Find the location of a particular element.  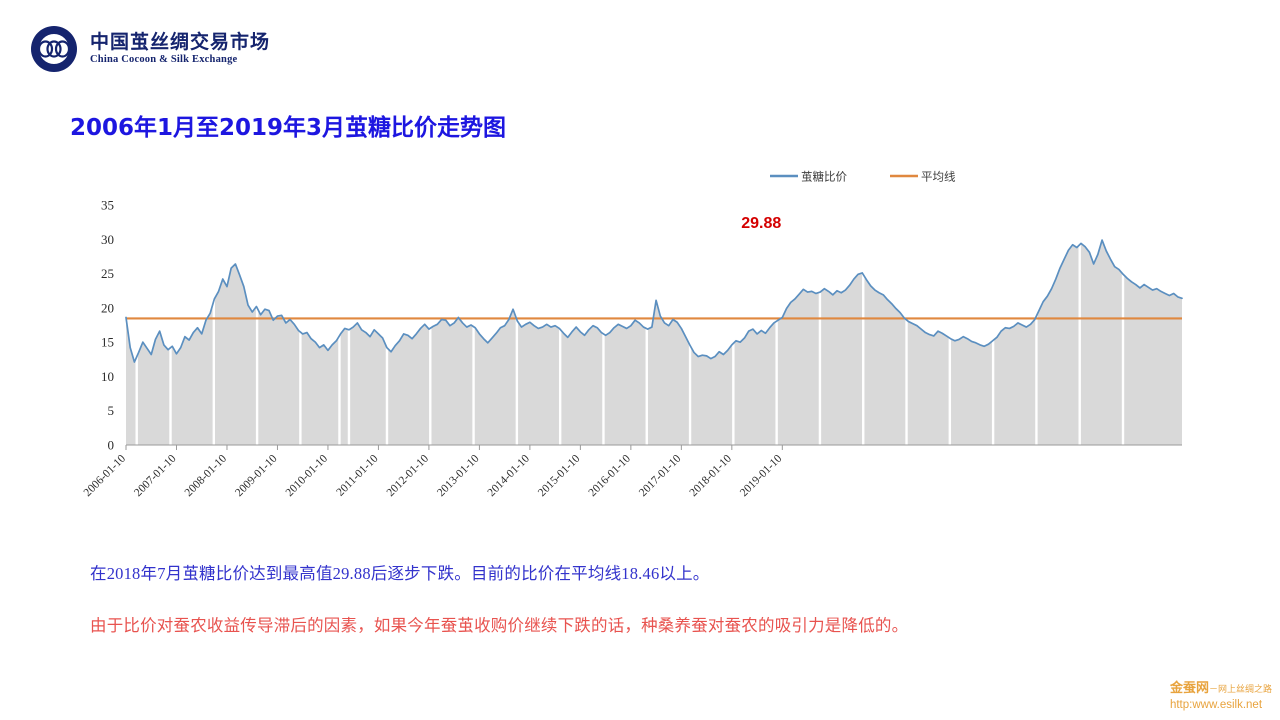

svg-text: 30 is located at coordinates (107, 239).